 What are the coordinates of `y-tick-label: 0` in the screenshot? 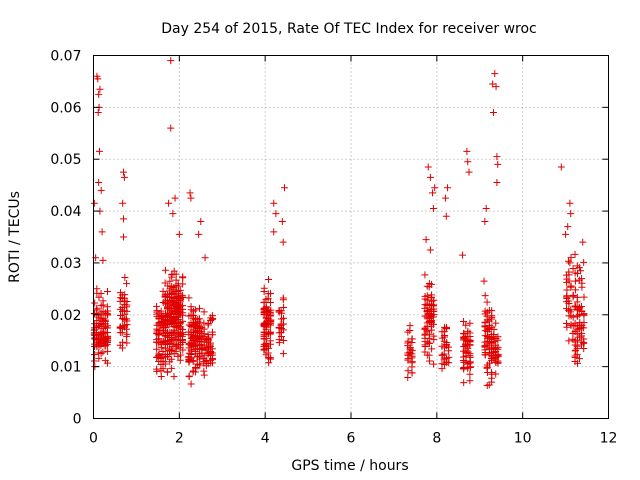 It's located at (77, 420).